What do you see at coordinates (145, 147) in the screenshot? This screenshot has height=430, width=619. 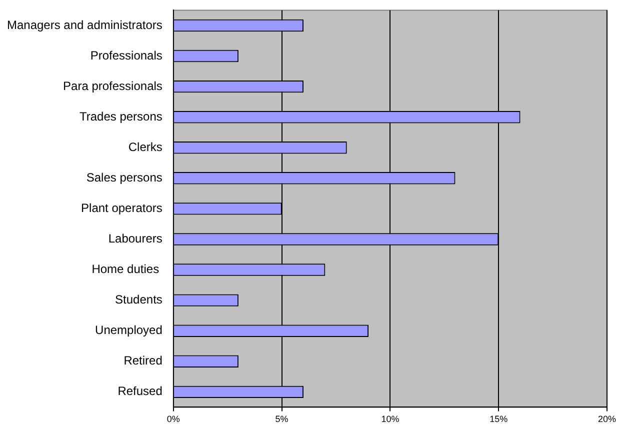 I see `y-tick-label: Clerks` at bounding box center [145, 147].